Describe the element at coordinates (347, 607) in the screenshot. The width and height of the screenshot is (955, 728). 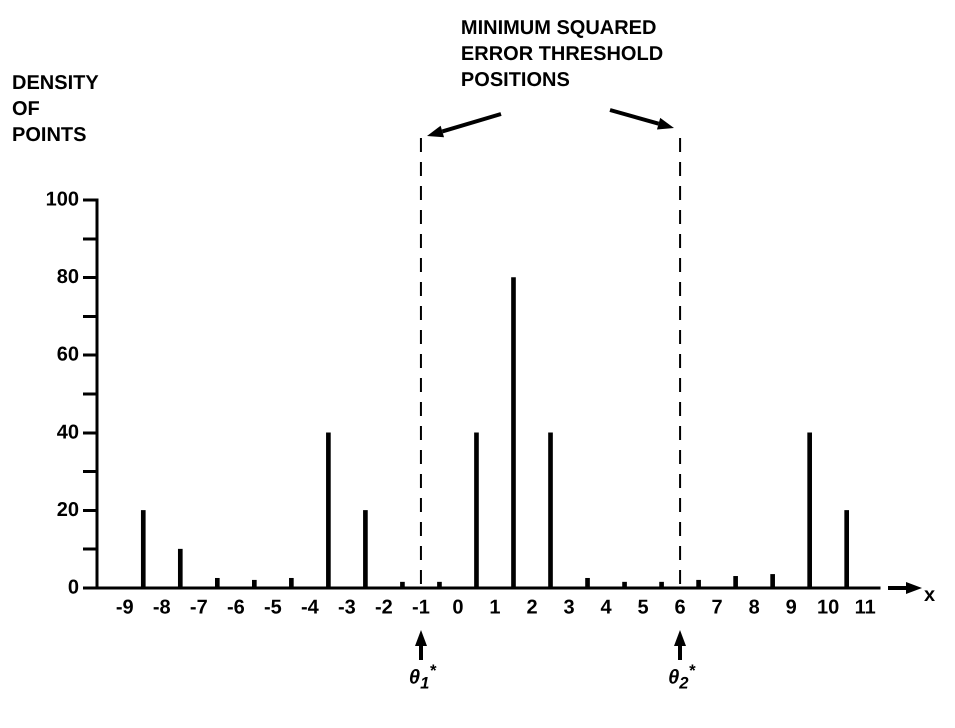
I see `x-tick-label: -3` at that location.